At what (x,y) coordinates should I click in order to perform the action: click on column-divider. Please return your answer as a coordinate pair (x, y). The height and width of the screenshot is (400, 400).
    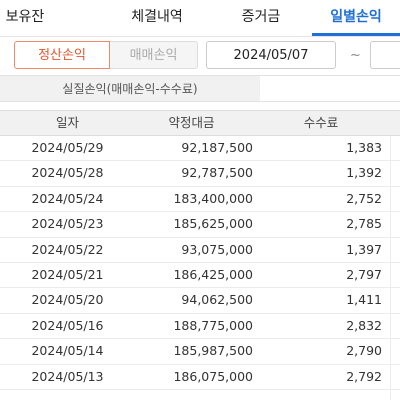
    Looking at the image, I should click on (390, 268).